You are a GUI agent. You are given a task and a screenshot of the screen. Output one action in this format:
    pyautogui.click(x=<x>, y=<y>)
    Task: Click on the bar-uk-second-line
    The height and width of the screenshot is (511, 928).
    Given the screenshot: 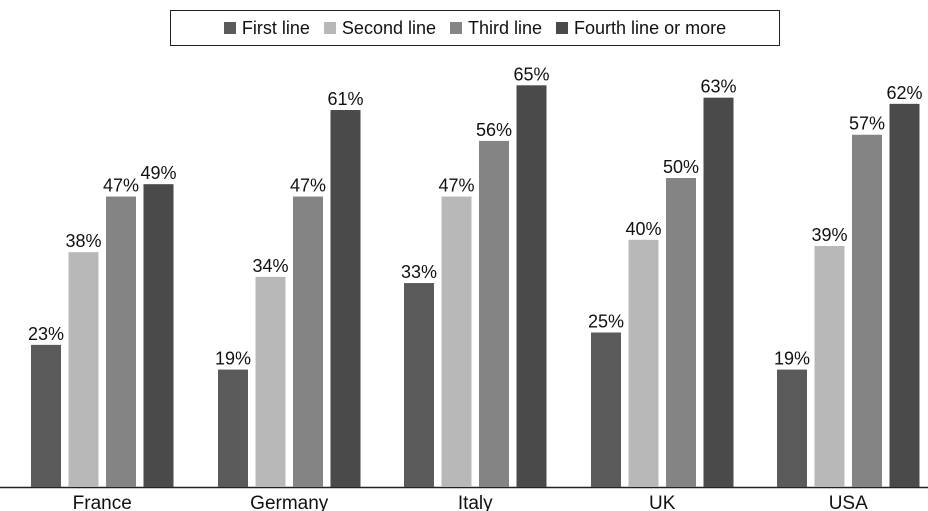 What is the action you would take?
    pyautogui.click(x=643, y=363)
    